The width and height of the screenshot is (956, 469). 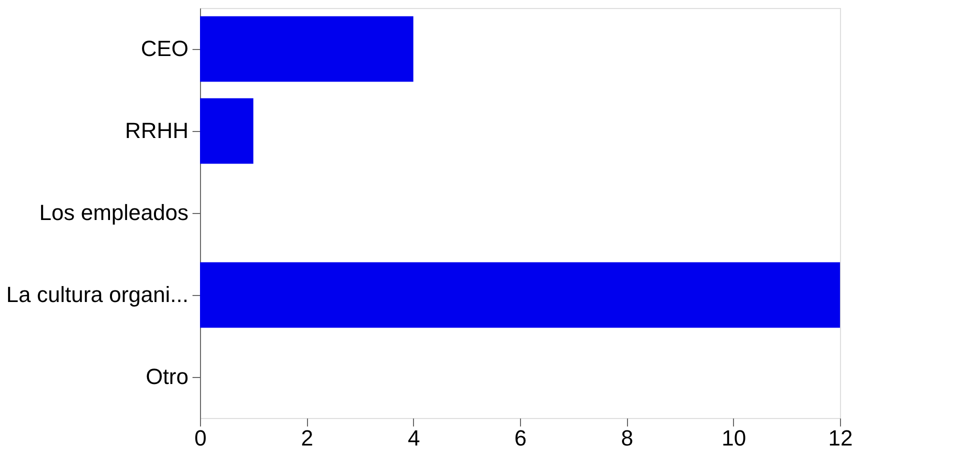 I want to click on y-tick-label: Los empleados, so click(x=113, y=212).